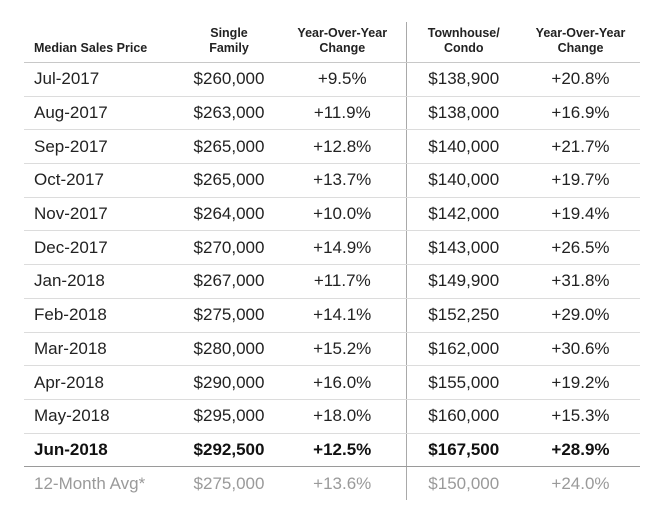 The image size is (660, 512). I want to click on table-row: Oct-2017 $265,000 +13.7% $140,000 +19.7%, so click(332, 180).